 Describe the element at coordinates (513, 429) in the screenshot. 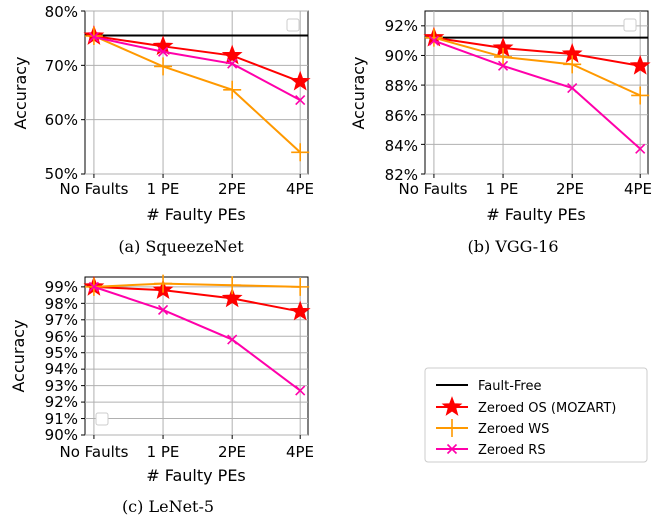

I see `legend-label: Zeroed WS` at that location.